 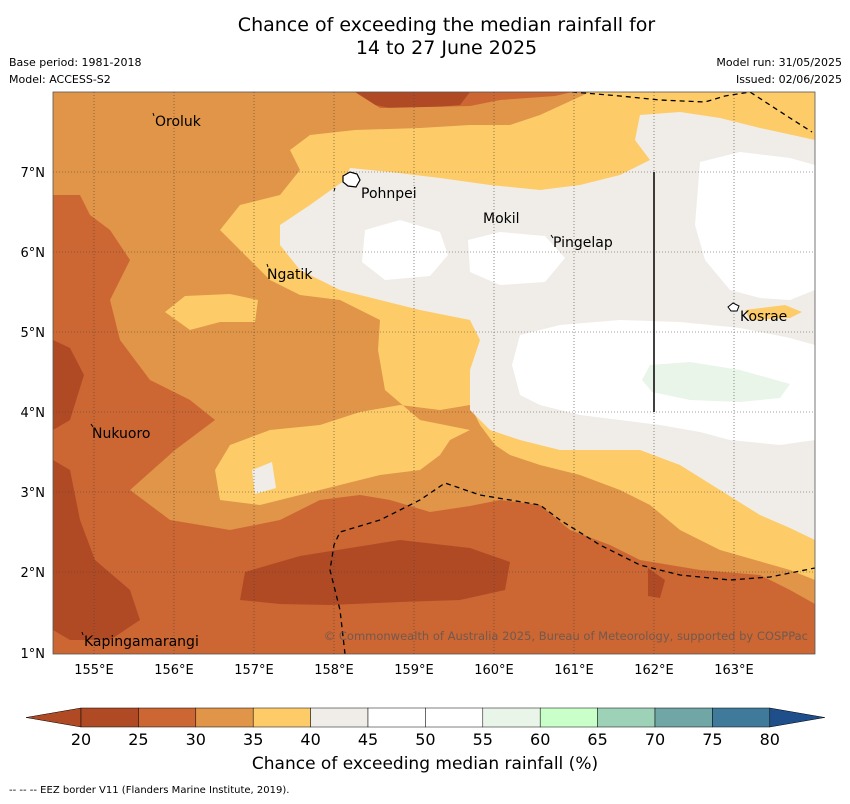 What do you see at coordinates (310, 739) in the screenshot?
I see `colorbar-tick: 40` at bounding box center [310, 739].